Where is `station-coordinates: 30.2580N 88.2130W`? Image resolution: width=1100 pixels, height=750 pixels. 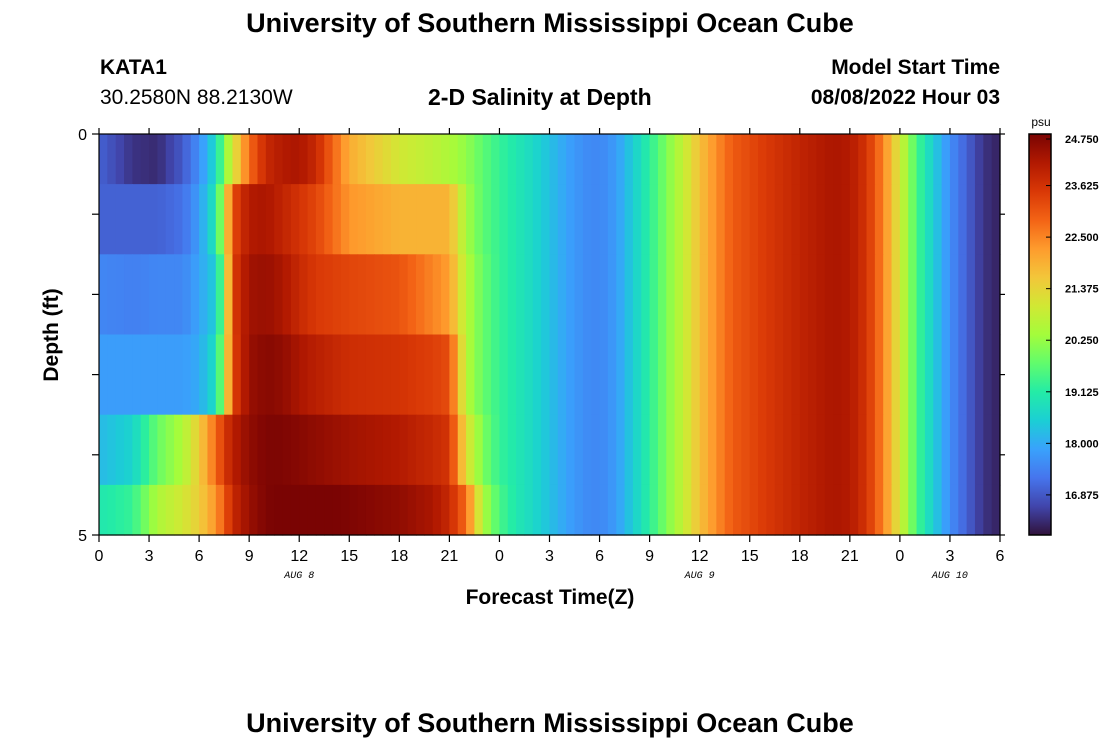
station-coordinates: 30.2580N 88.2130W is located at coordinates (196, 97).